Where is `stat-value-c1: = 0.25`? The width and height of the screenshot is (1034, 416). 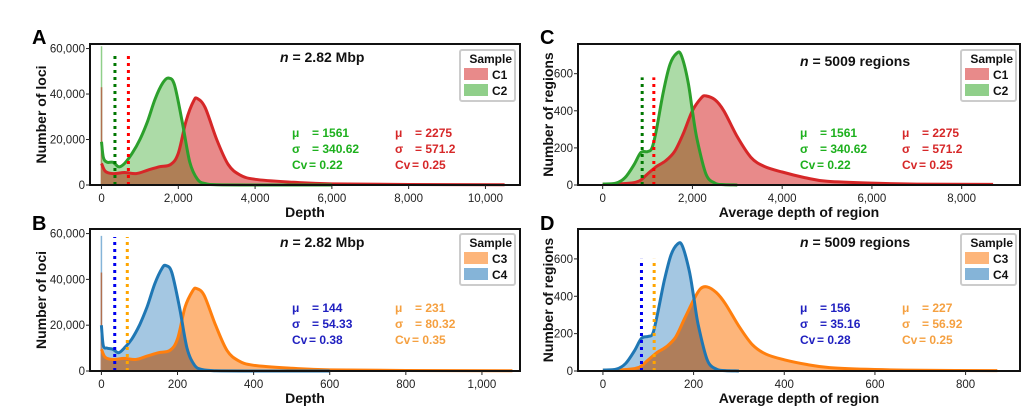
stat-value-c1: = 0.25 is located at coordinates (429, 165).